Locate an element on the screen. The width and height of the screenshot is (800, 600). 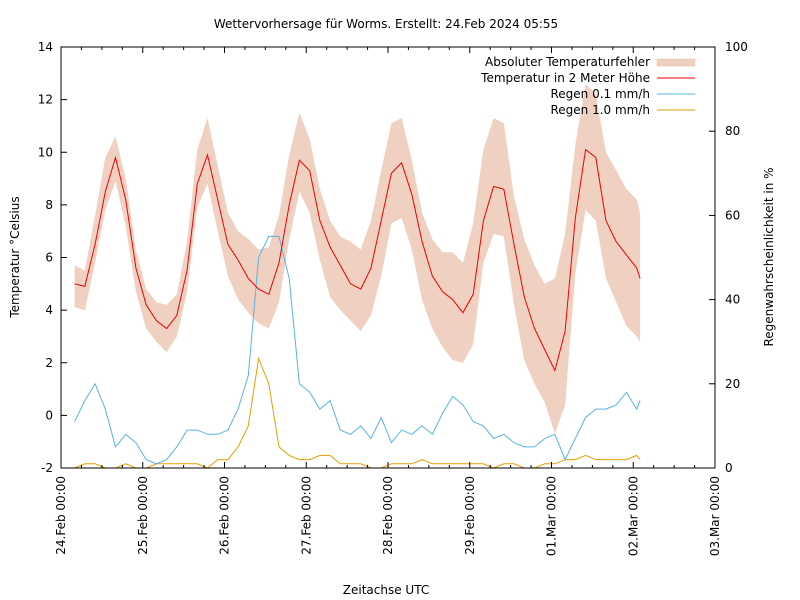
y-tick-label: 8 is located at coordinates (49, 205).